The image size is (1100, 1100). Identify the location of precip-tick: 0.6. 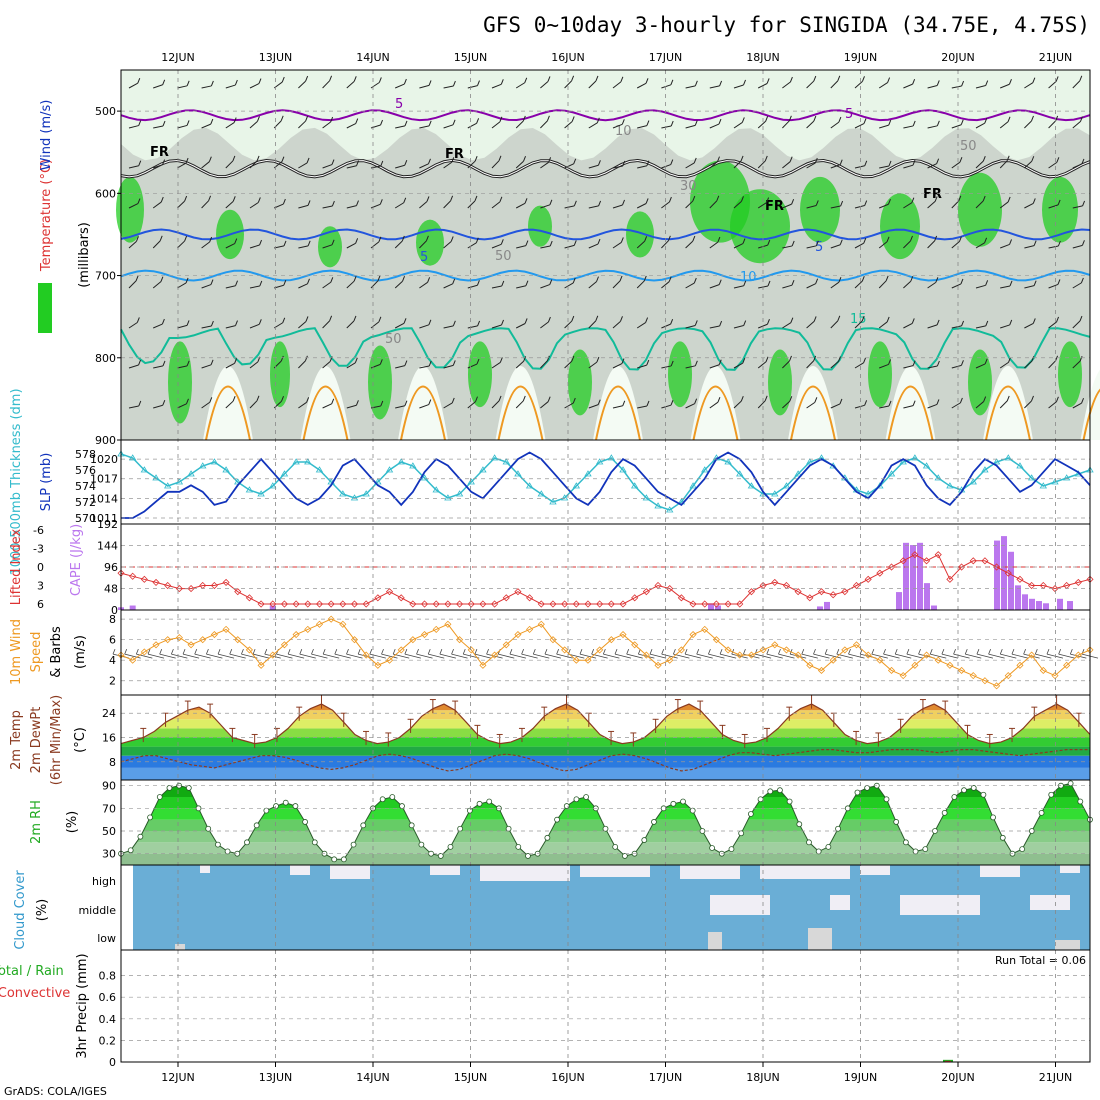
(108, 997).